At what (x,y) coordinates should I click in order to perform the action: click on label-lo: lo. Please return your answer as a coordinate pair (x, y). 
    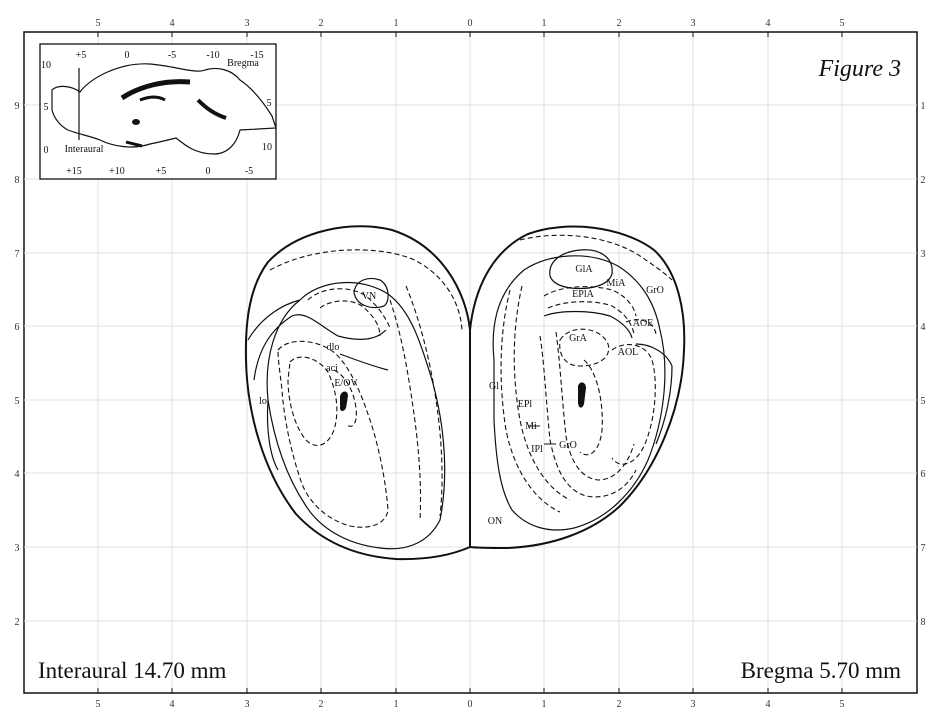
    Looking at the image, I should click on (263, 401).